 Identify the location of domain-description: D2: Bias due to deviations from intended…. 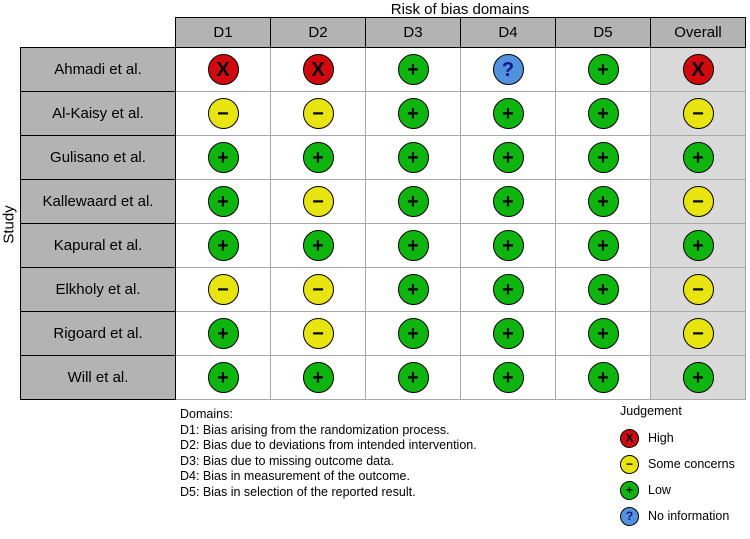
(328, 445).